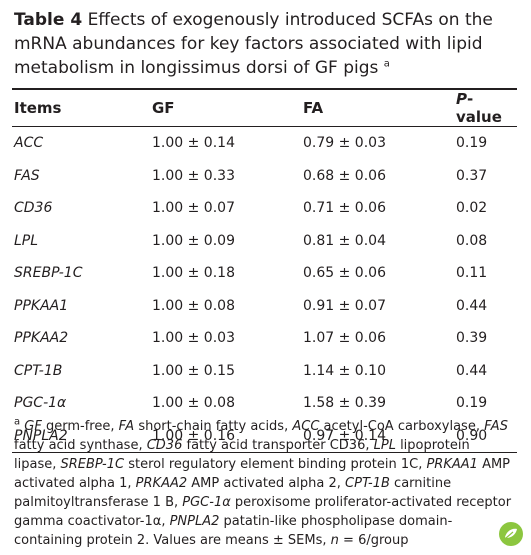 The image size is (531, 555). What do you see at coordinates (377, 108) in the screenshot?
I see `header-cell: FA` at bounding box center [377, 108].